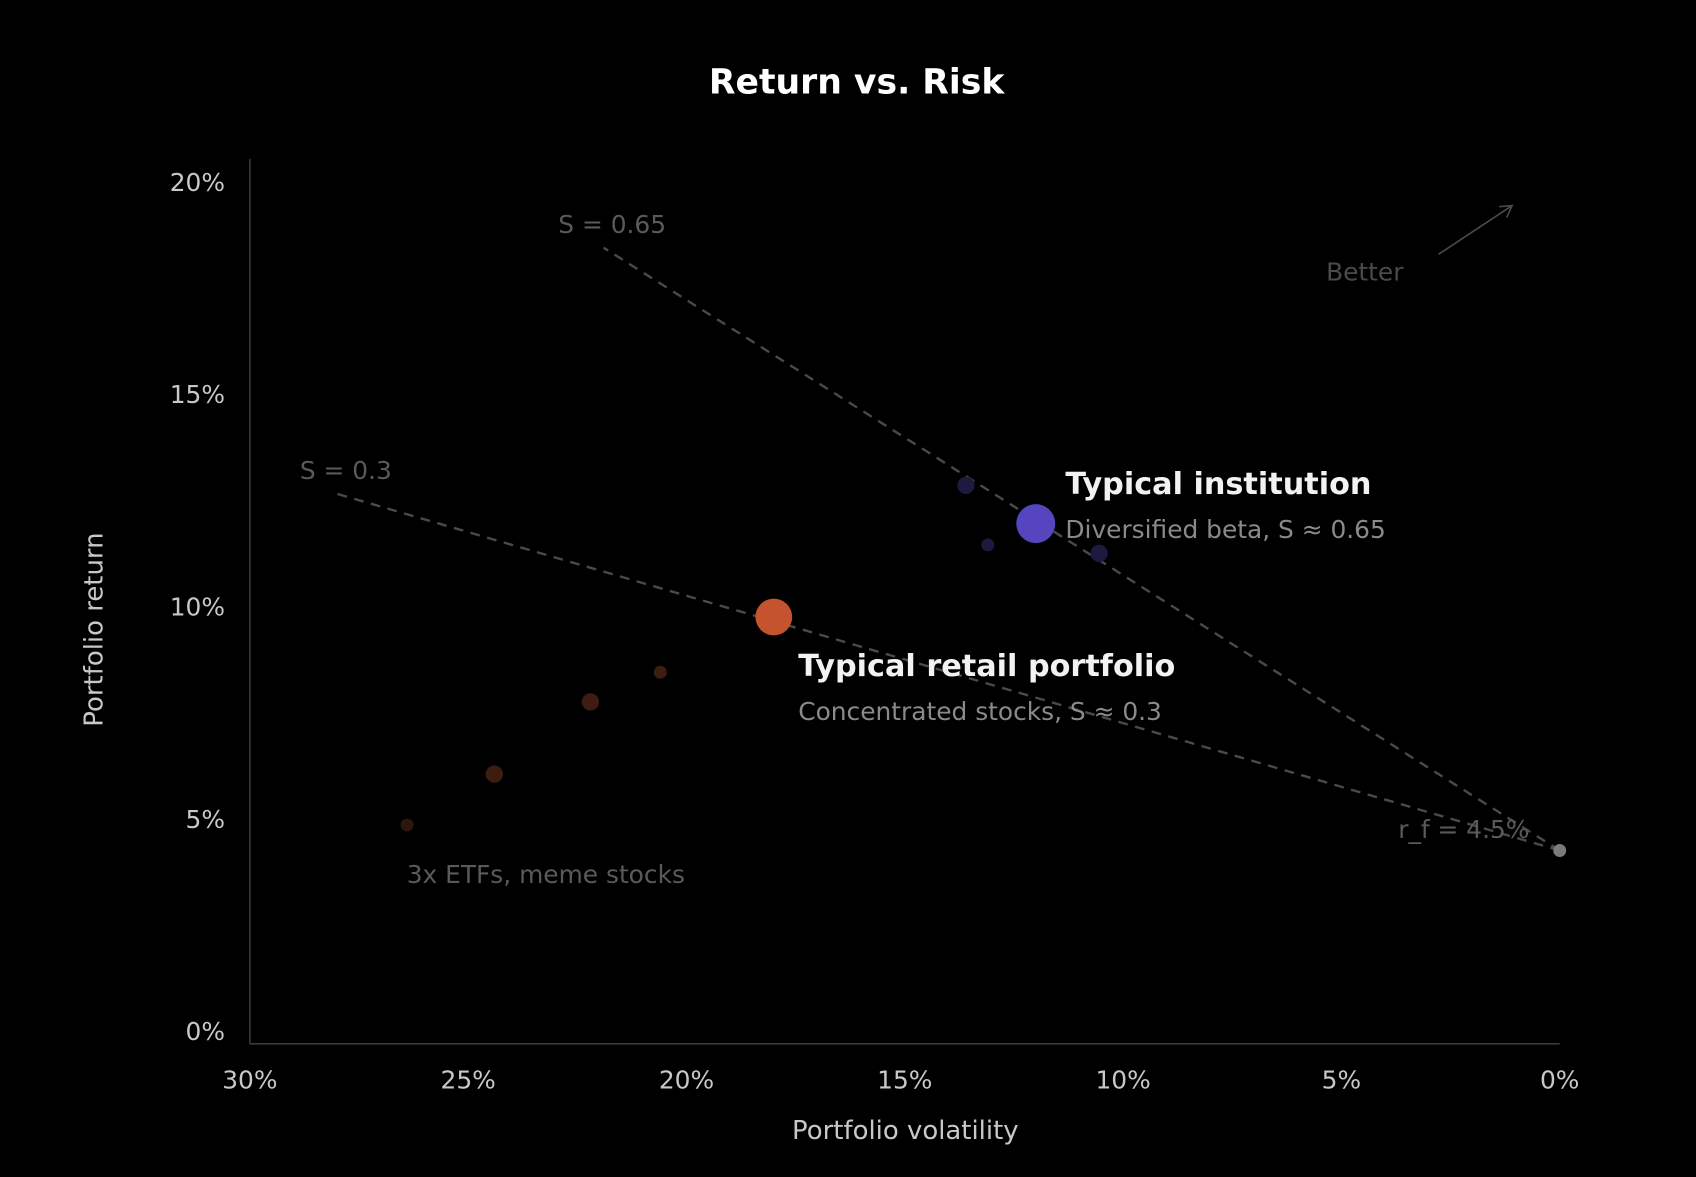 This screenshot has height=1177, width=1696. What do you see at coordinates (980, 711) in the screenshot?
I see `annotation-subtitle: Concentrated stocks, S ≈ 0.3` at bounding box center [980, 711].